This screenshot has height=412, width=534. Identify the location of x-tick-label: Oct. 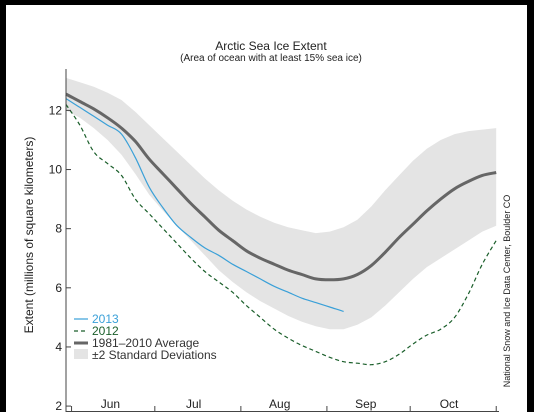
(449, 404).